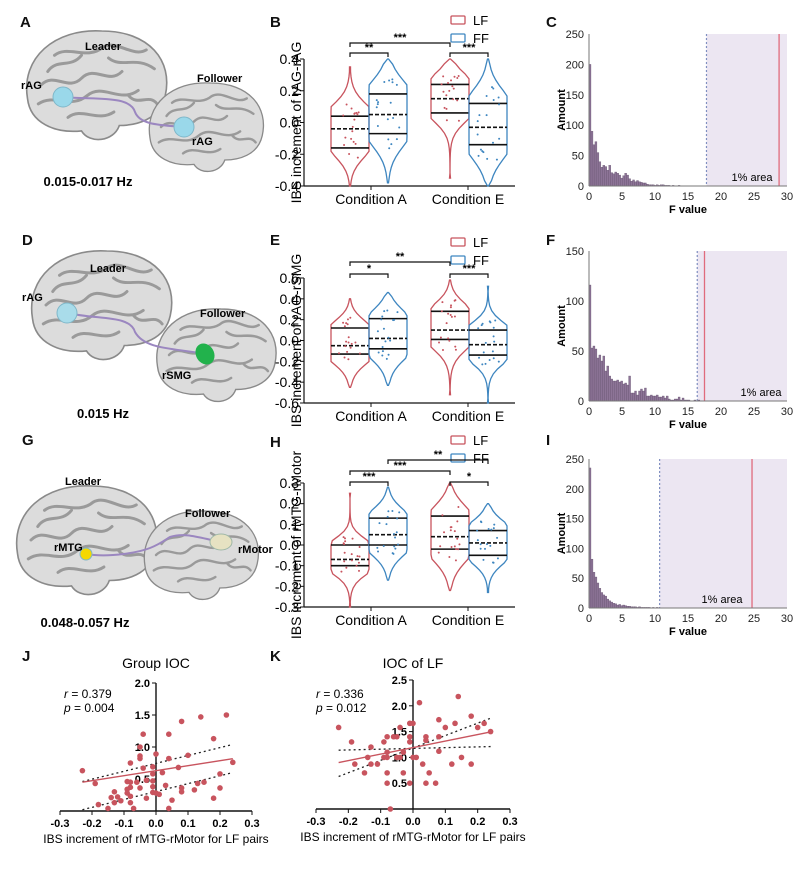  I want to click on x-tick-label: Condition A, so click(371, 620).